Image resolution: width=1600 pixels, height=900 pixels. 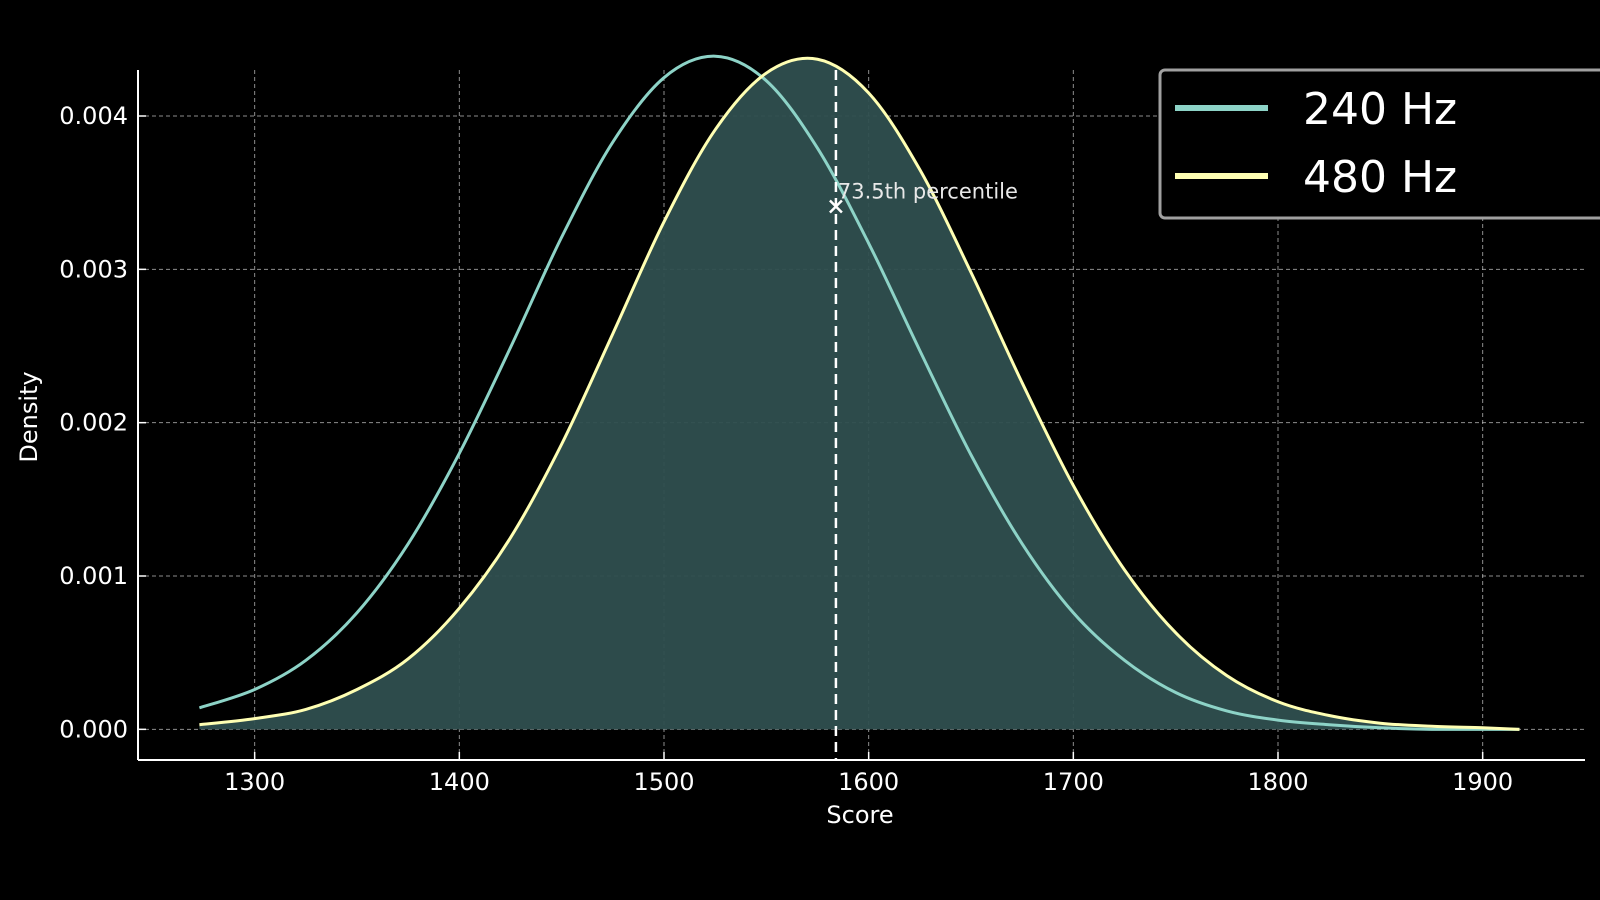 What do you see at coordinates (254, 782) in the screenshot?
I see `x-tick-label: 1300` at bounding box center [254, 782].